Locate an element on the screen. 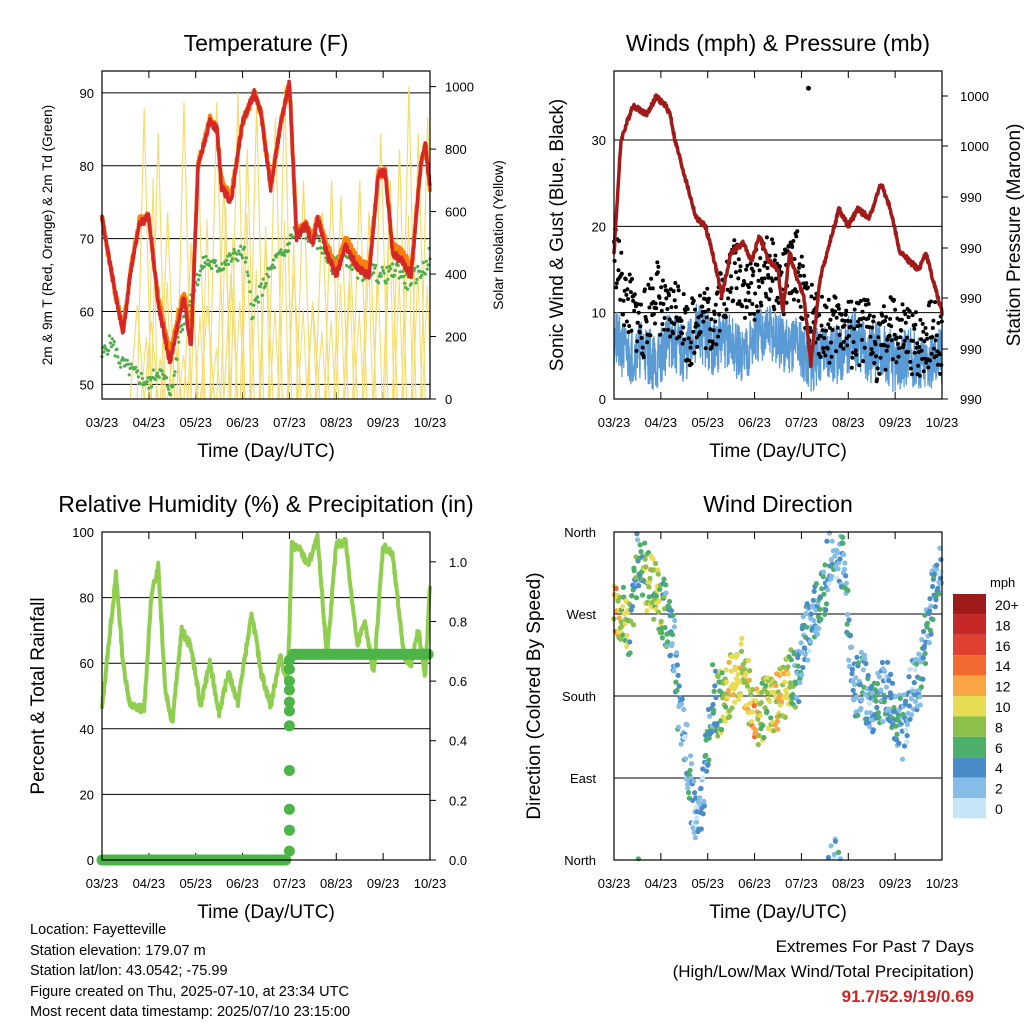 The image size is (1024, 1024). x-tick-label: 04/23 is located at coordinates (661, 422).